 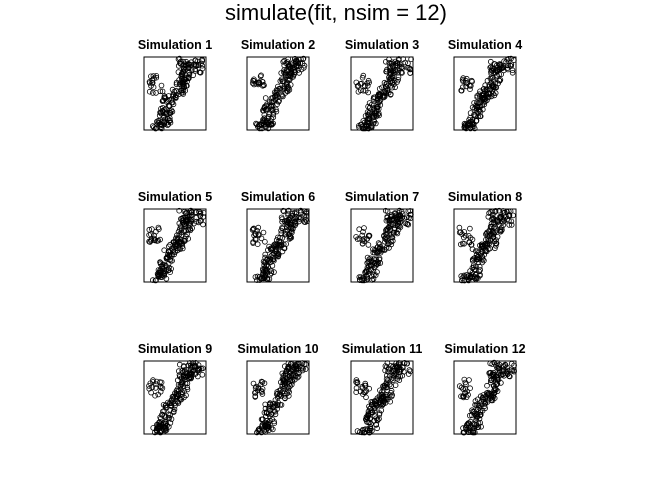 What do you see at coordinates (382, 45) in the screenshot?
I see `panel-title: Simulation 3` at bounding box center [382, 45].